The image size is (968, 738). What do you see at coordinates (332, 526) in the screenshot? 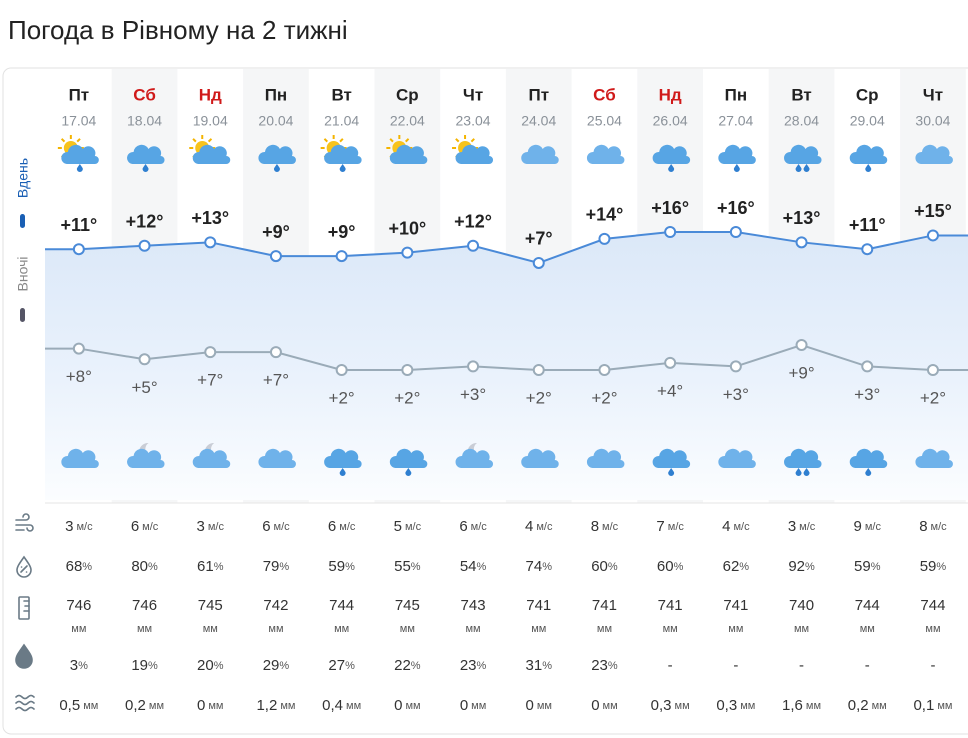
I see `wind-value: 6` at bounding box center [332, 526].